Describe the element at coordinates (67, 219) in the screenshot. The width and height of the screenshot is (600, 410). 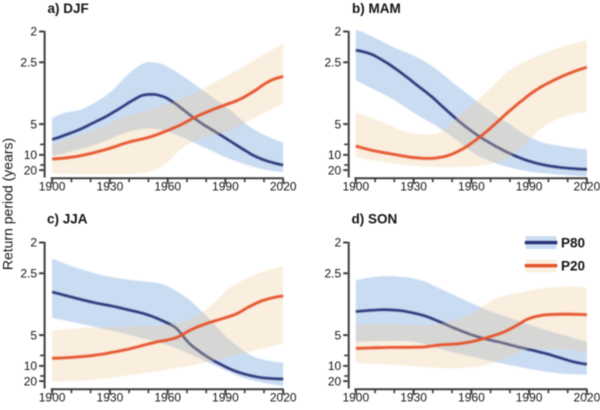
I see `svg-text: c) JJA` at that location.